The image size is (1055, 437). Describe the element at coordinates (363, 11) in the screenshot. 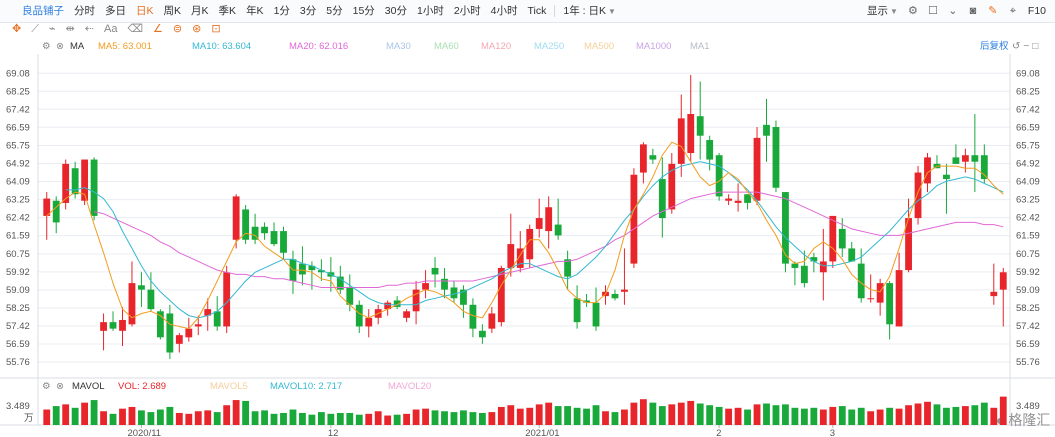

I see `period-tab-15min: 15分` at that location.